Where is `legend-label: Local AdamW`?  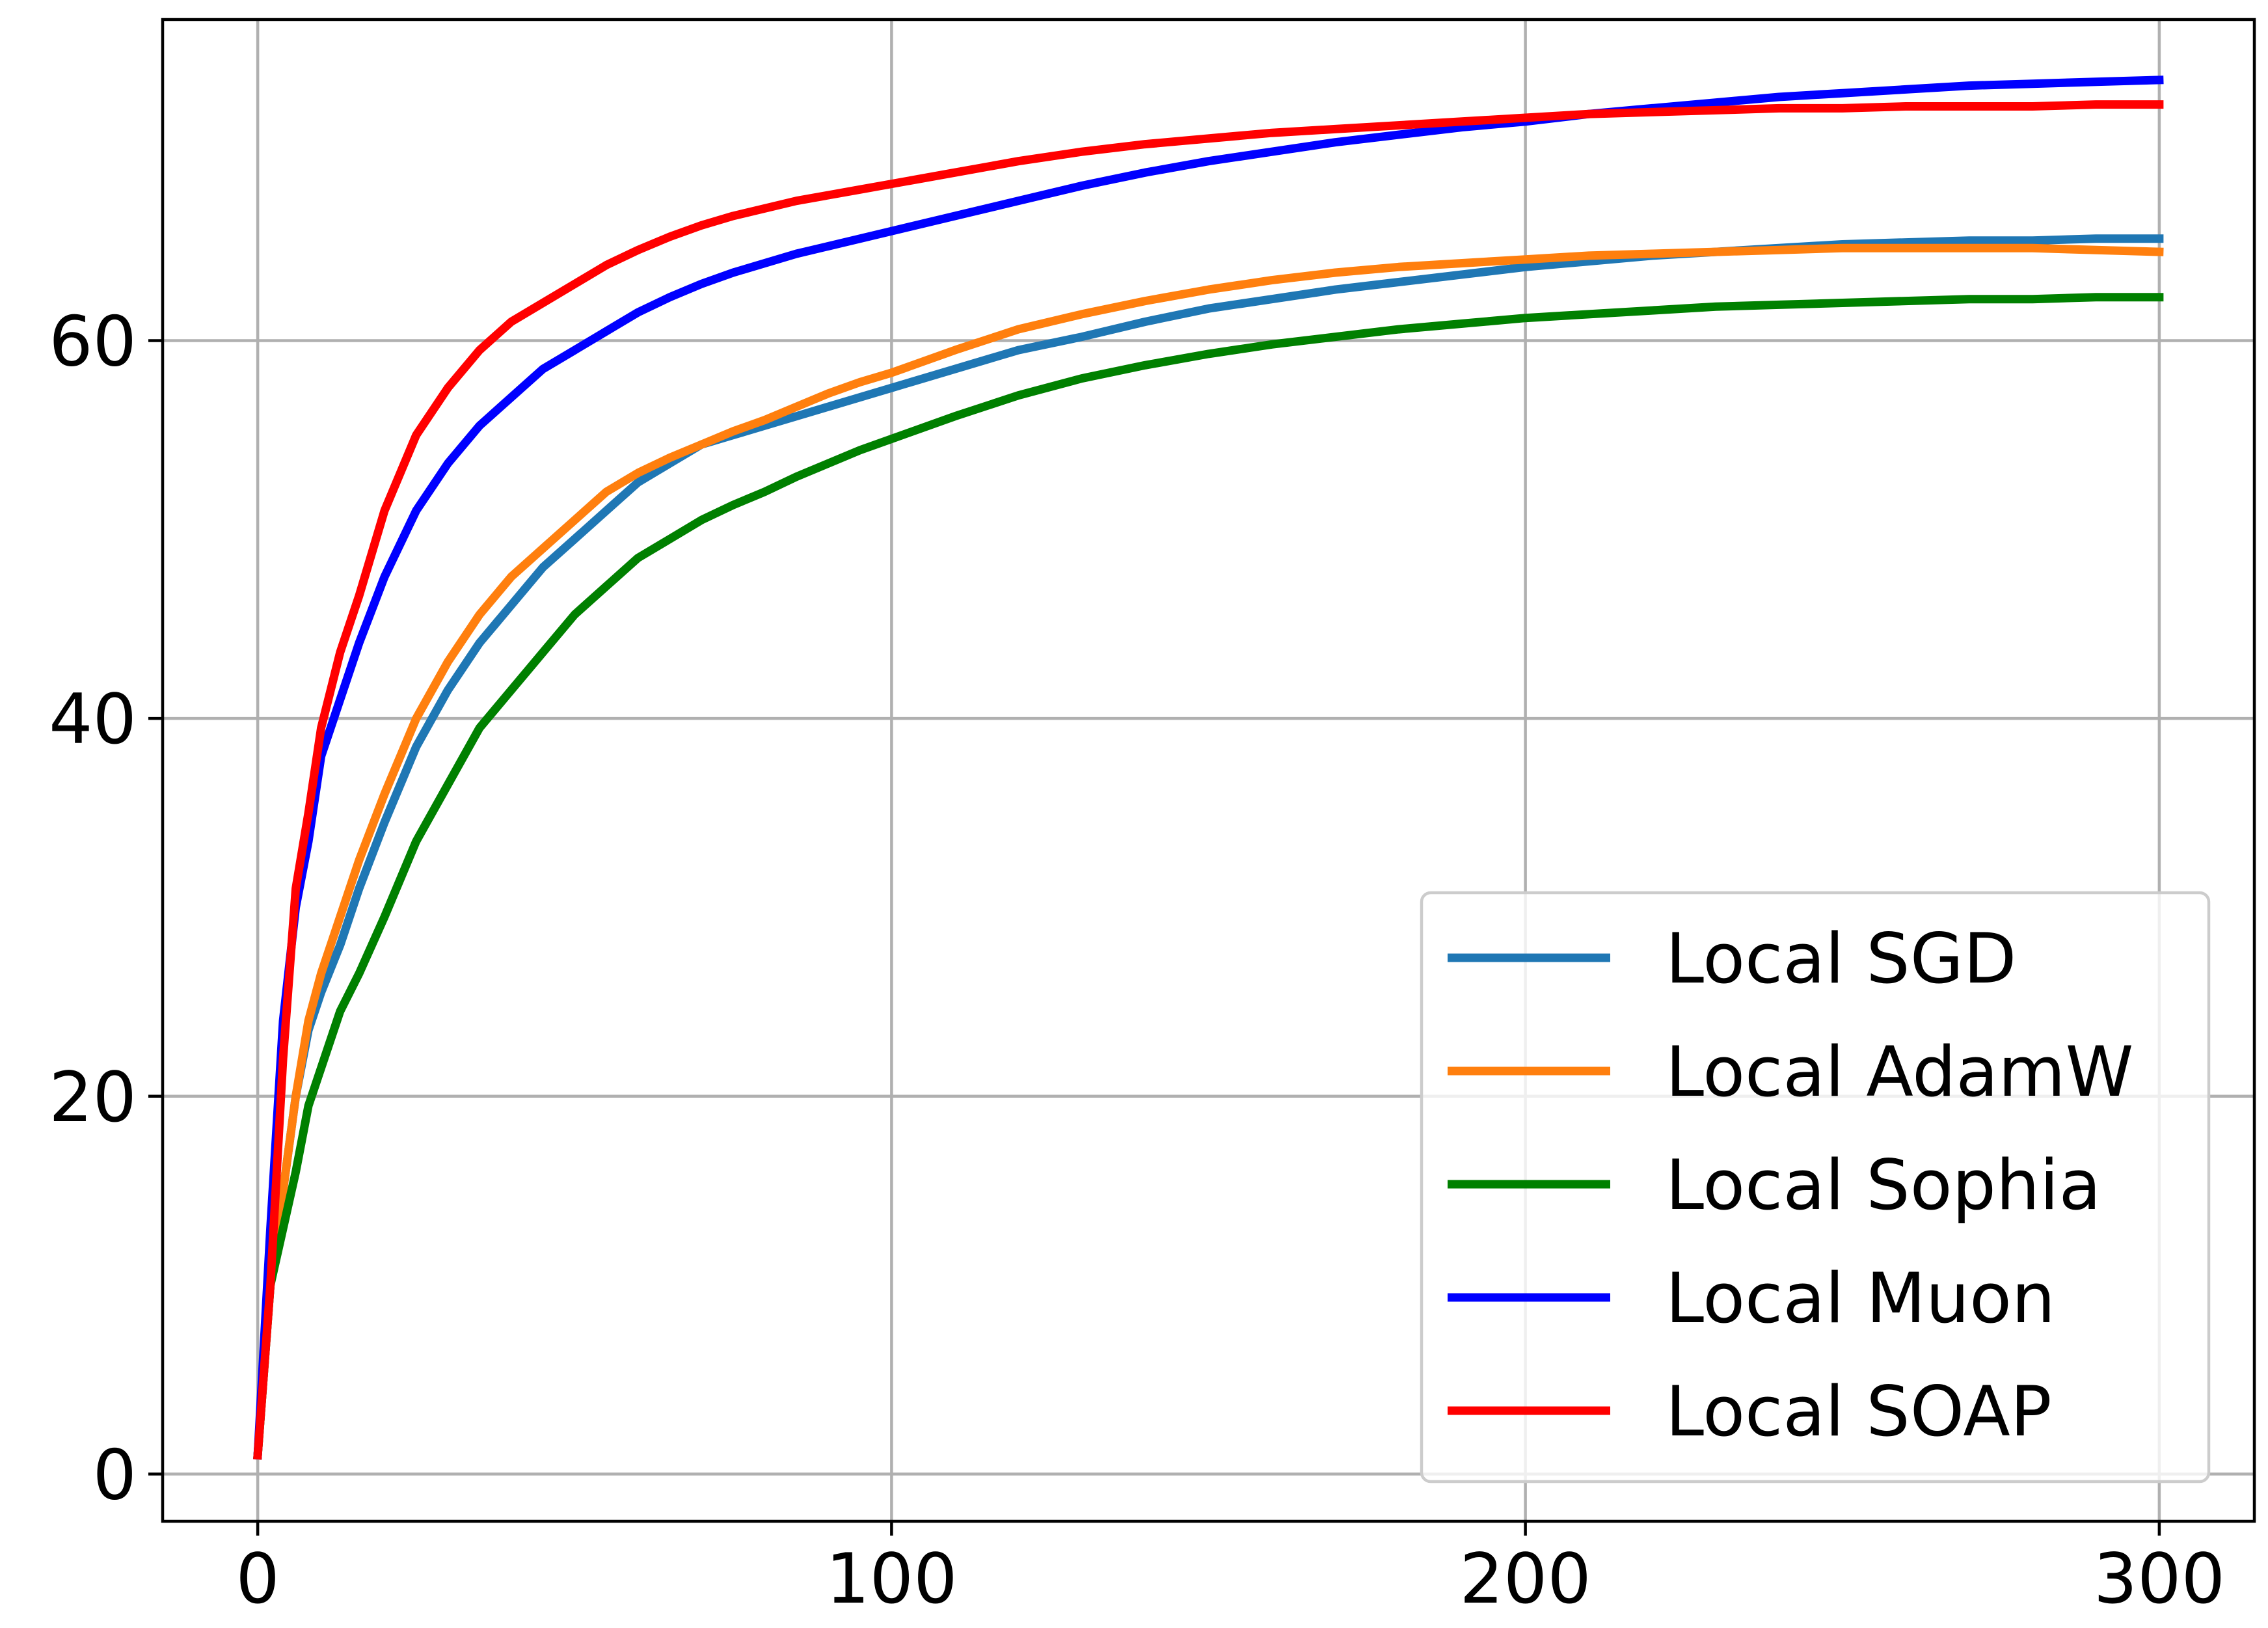
legend-label: Local AdamW is located at coordinates (1899, 1072).